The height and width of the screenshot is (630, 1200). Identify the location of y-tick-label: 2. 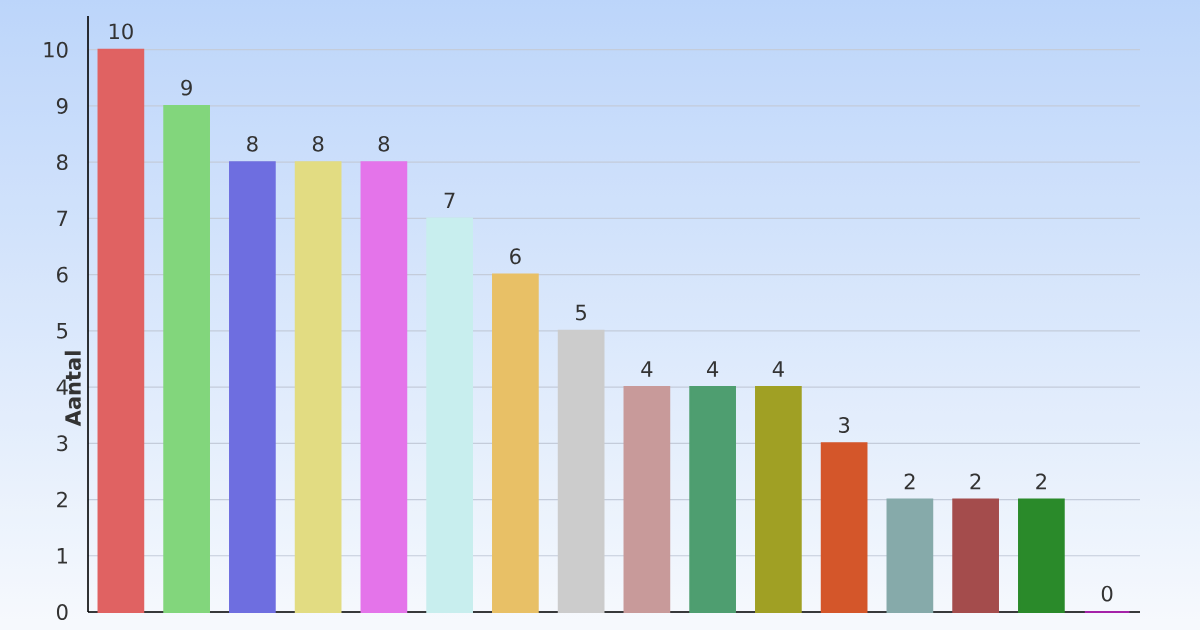
(62, 499).